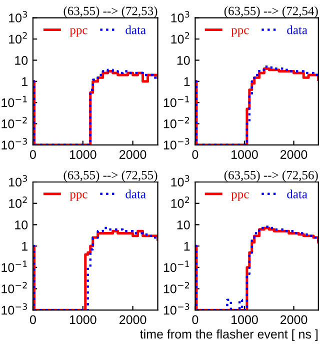  Describe the element at coordinates (111, 176) in the screenshot. I see `chart-title: (63,55) --> (72,55)` at that location.